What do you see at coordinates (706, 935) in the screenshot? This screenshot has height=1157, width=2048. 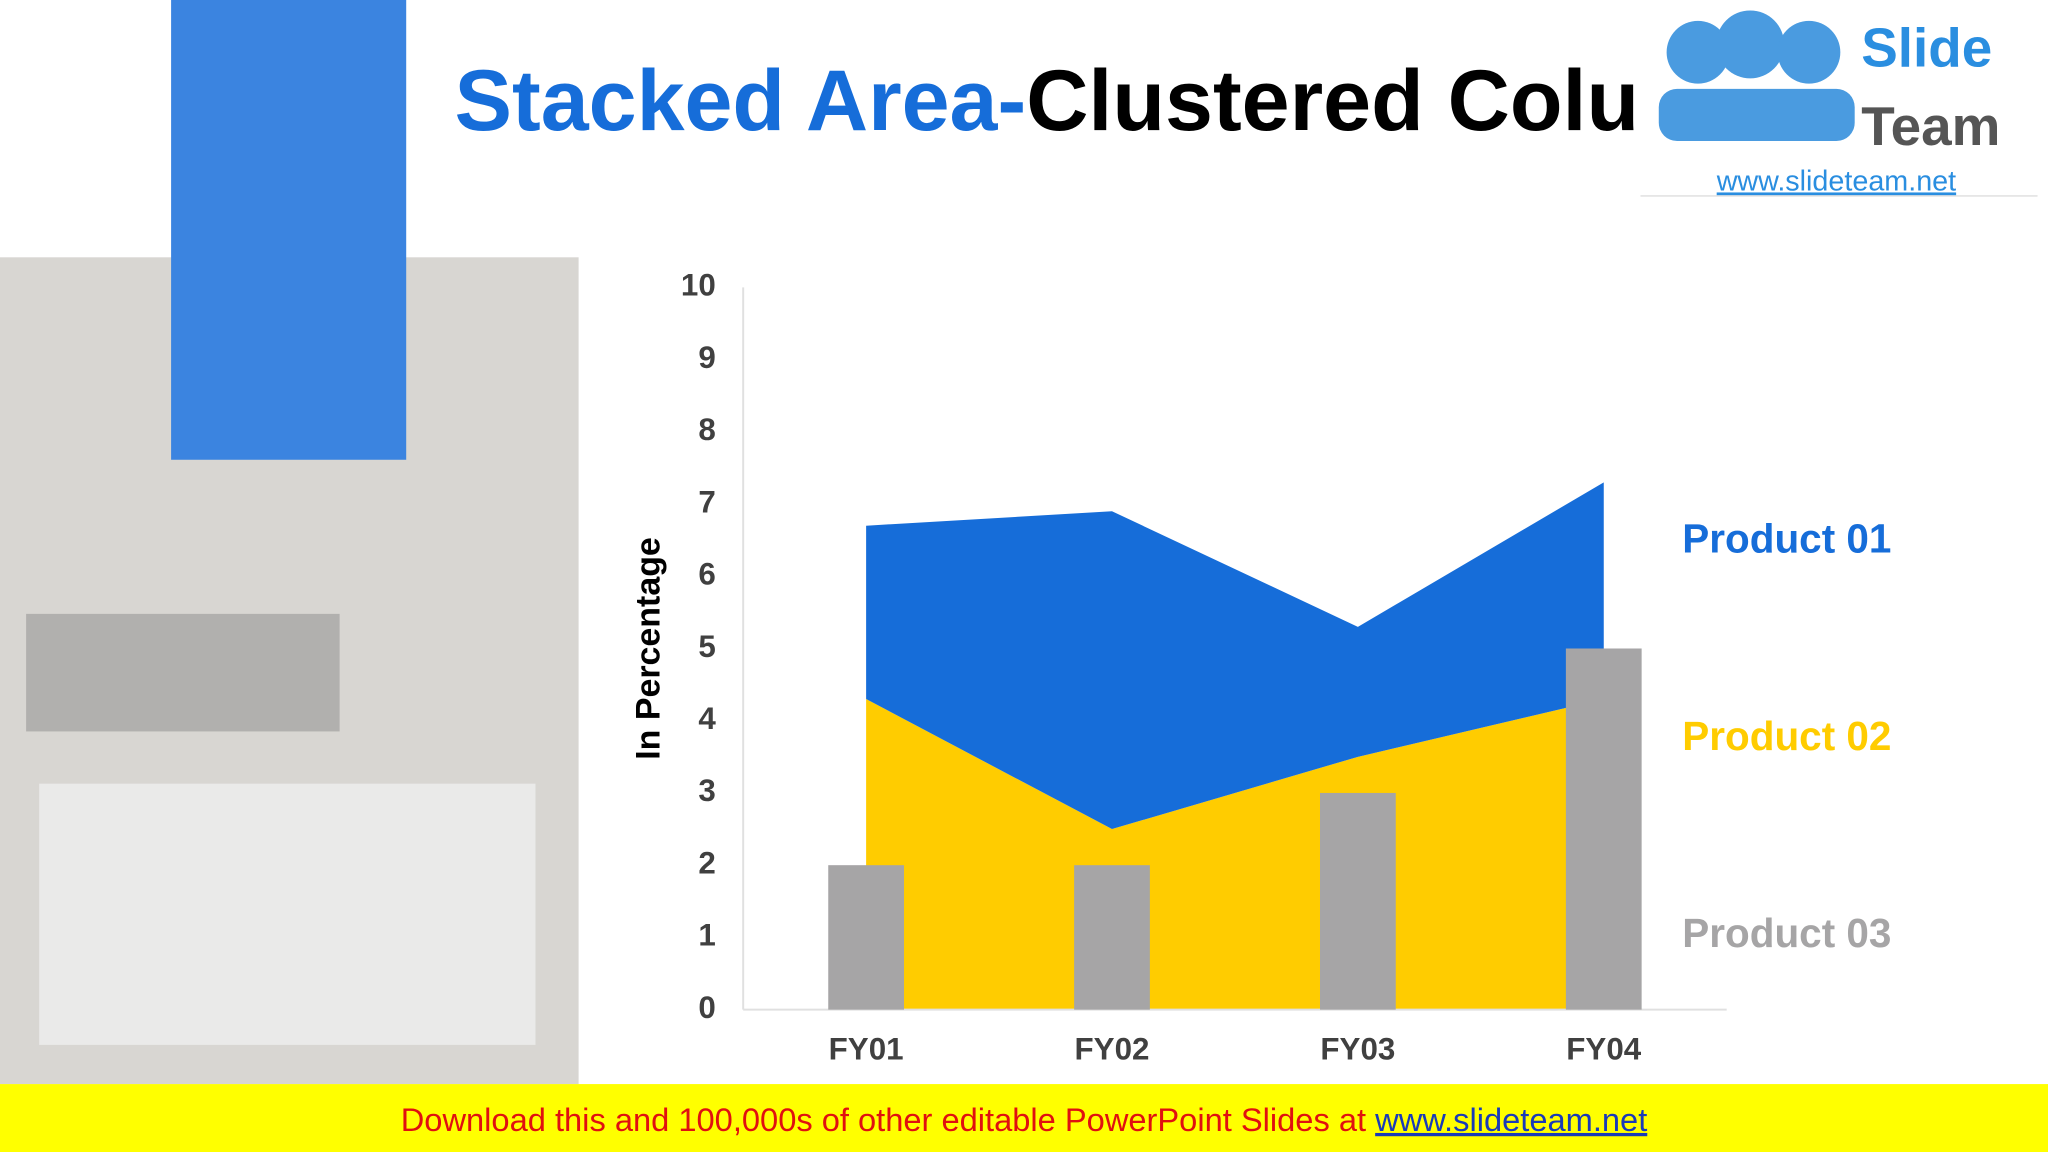 I see `y-tick-label: 1` at bounding box center [706, 935].